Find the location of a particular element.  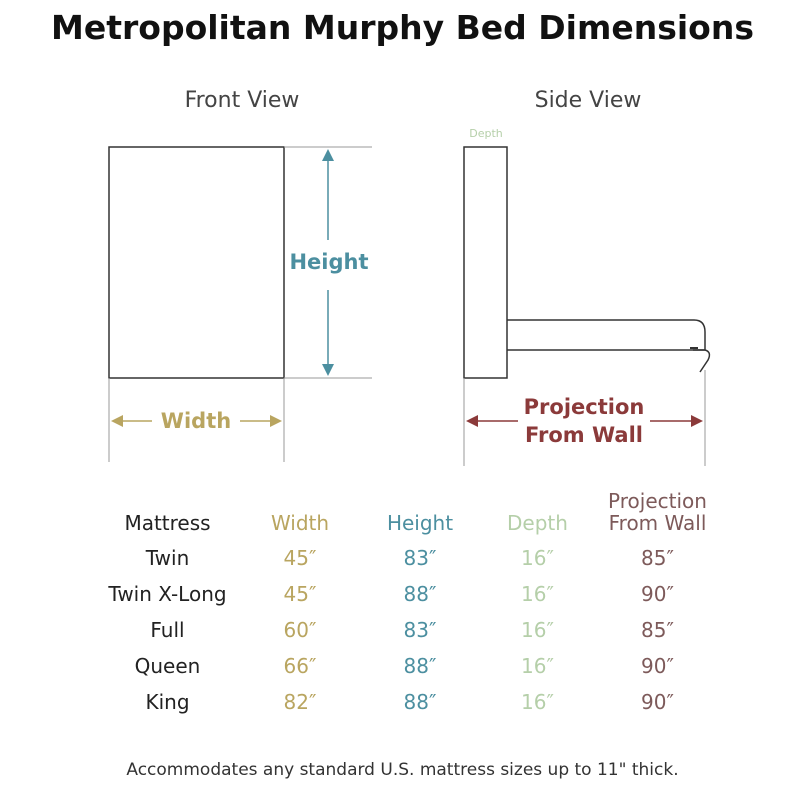

table-row: King 82″ 88″ 16″ 90″ is located at coordinates (407, 702).